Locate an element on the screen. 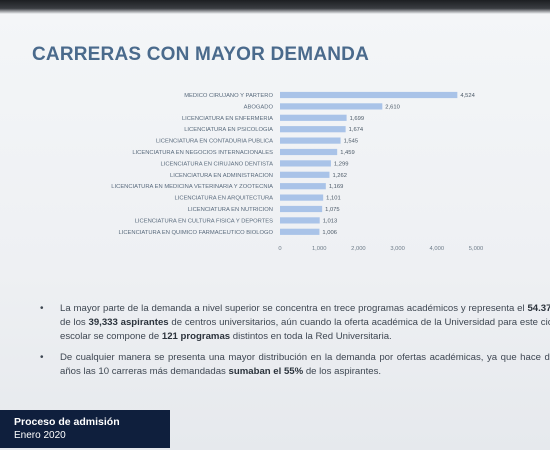 This screenshot has height=450, width=550. x-tick-label: 1,000 is located at coordinates (319, 249).